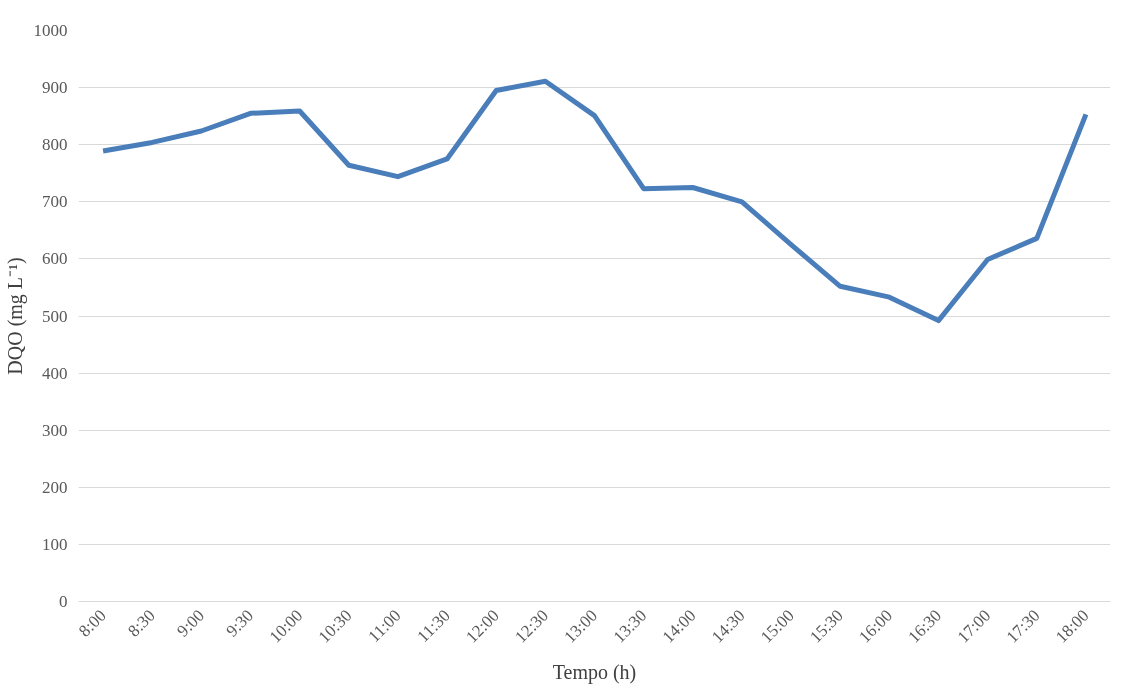  What do you see at coordinates (55, 316) in the screenshot?
I see `y-tick-label: 500` at bounding box center [55, 316].